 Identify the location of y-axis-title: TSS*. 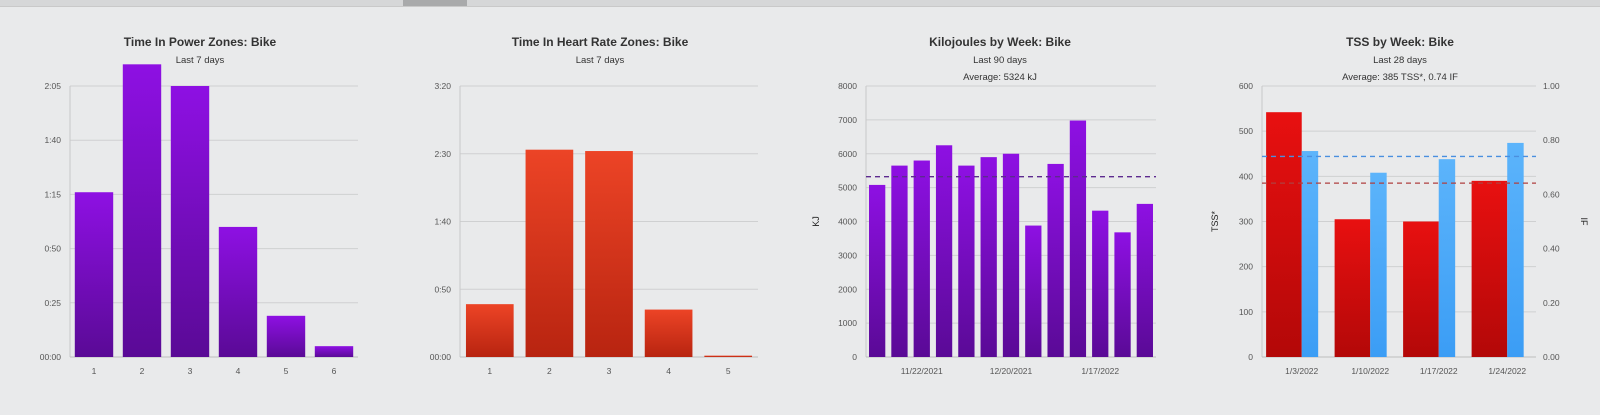
(1215, 222).